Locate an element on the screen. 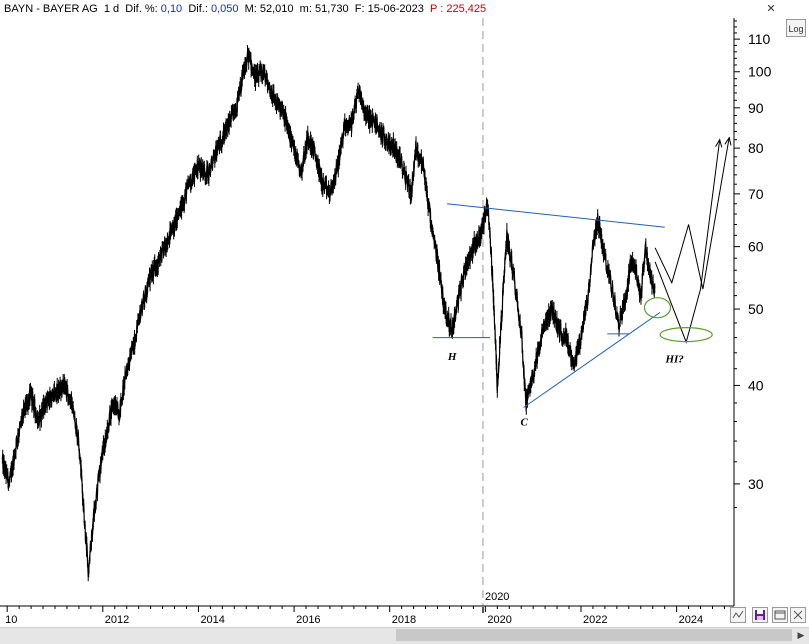  save-icon is located at coordinates (760, 615).